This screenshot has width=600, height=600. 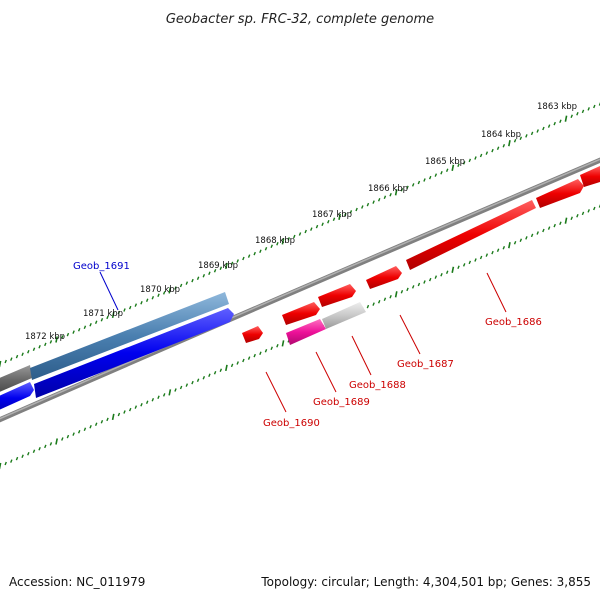 What do you see at coordinates (557, 107) in the screenshot?
I see `kbp-label: 1863 kbp` at bounding box center [557, 107].